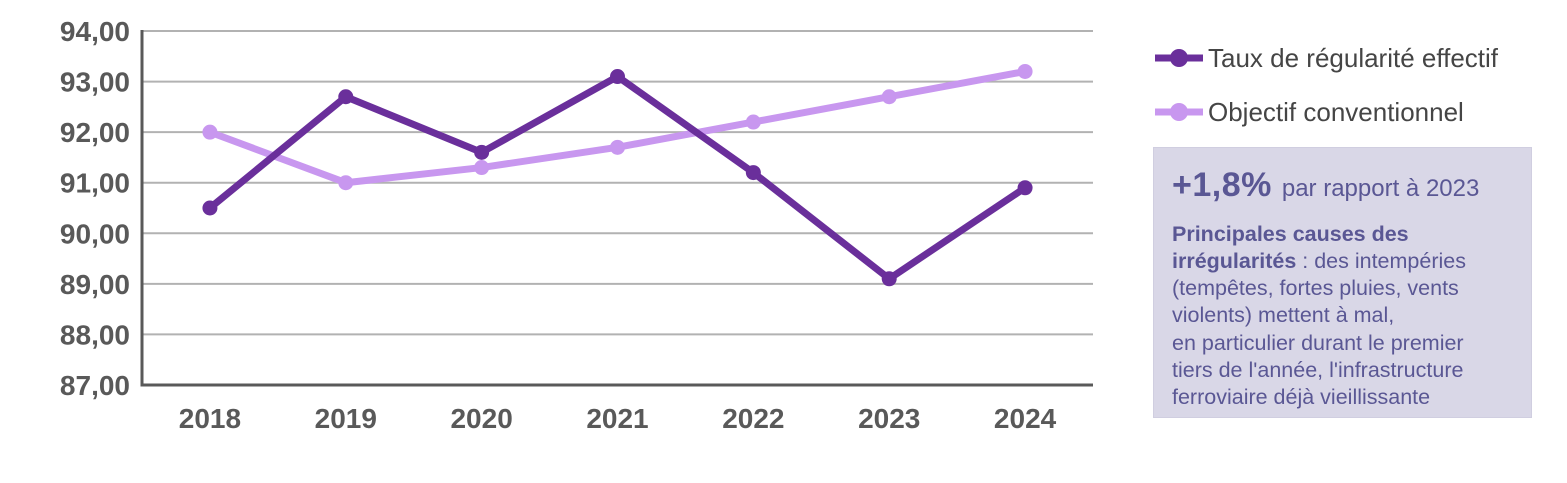 Image resolution: width=1567 pixels, height=483 pixels. I want to click on legend-item-taux-effectif: Taux de régularité effectif, so click(1348, 58).